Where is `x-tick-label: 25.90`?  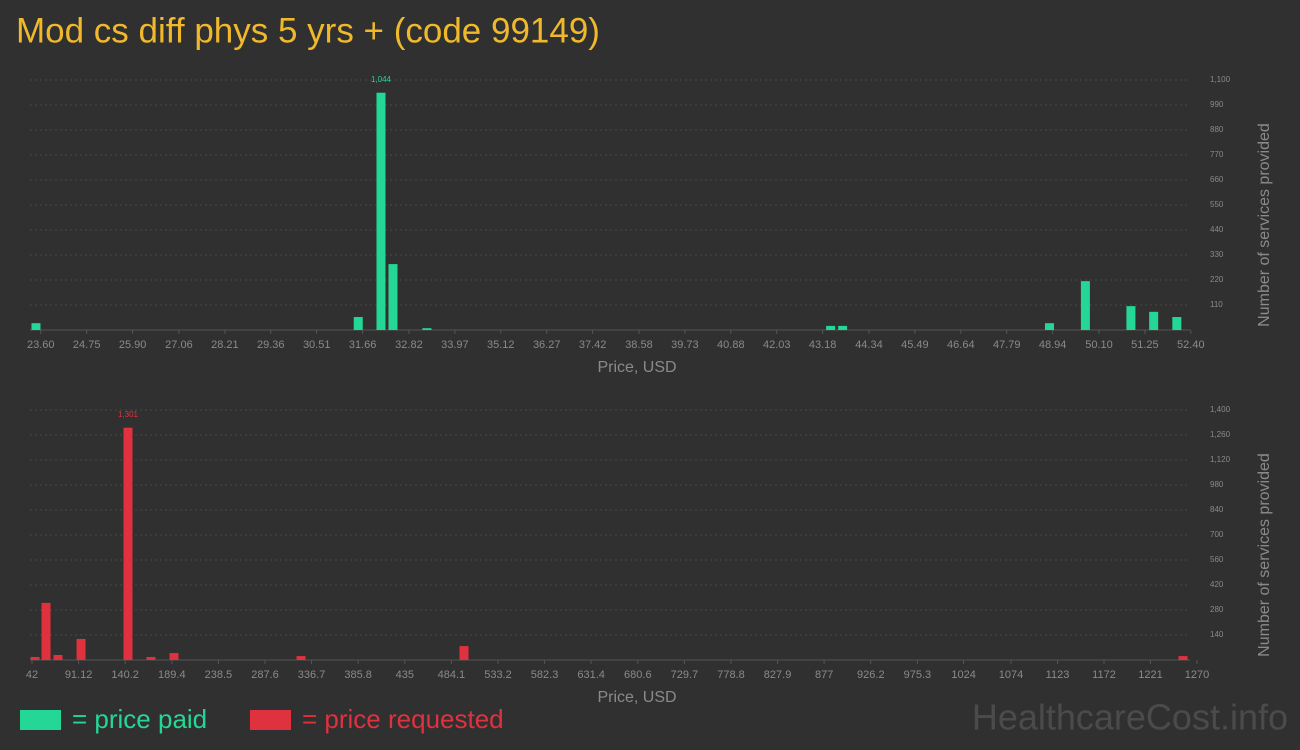 x-tick-label: 25.90 is located at coordinates (133, 345).